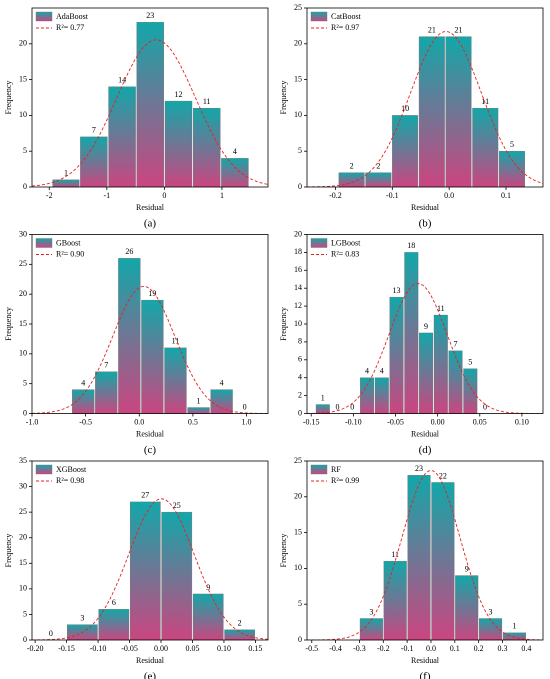 This screenshot has width=550, height=679. I want to click on x-tick-label: -0.2, so click(335, 195).